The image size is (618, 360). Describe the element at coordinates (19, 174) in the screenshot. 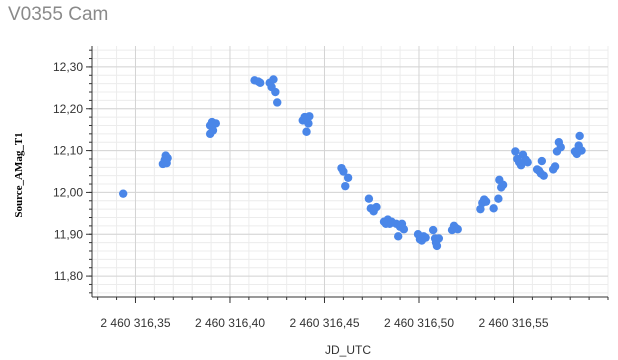

I see `y-axis-label: Source_AMag_T1` at that location.